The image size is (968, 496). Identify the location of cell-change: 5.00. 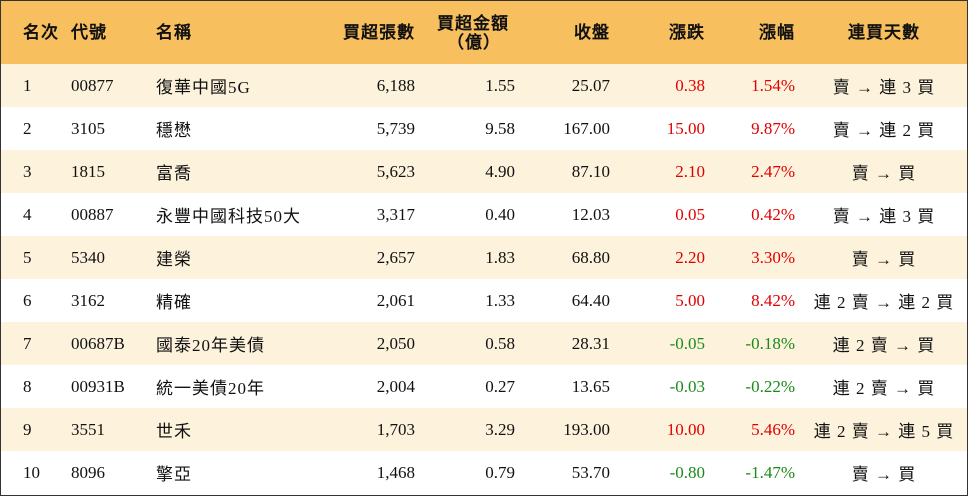
(690, 300).